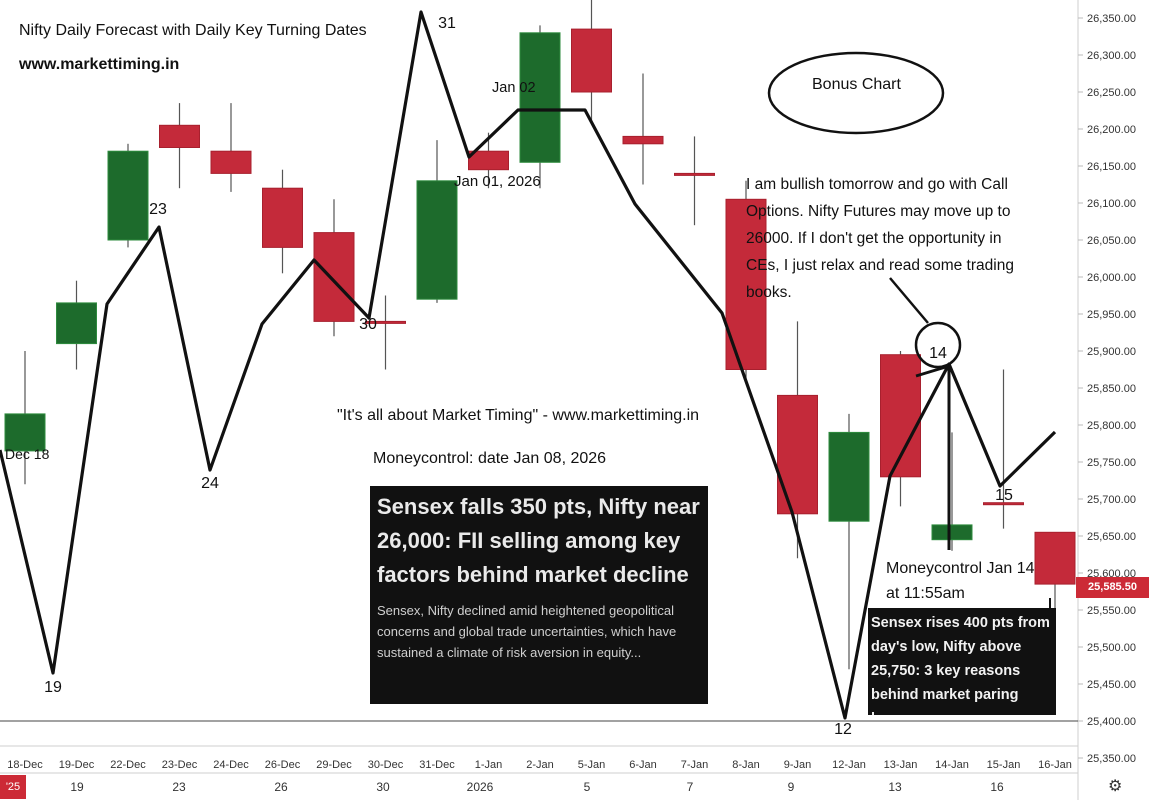 This screenshot has width=1150, height=800. I want to click on bottom-axis-label: 16, so click(997, 787).